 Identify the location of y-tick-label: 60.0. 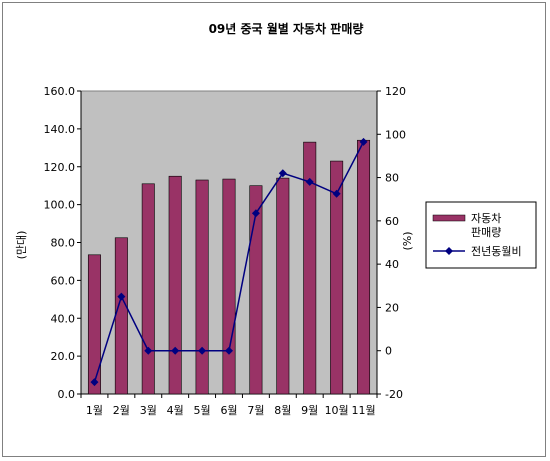
(63, 280).